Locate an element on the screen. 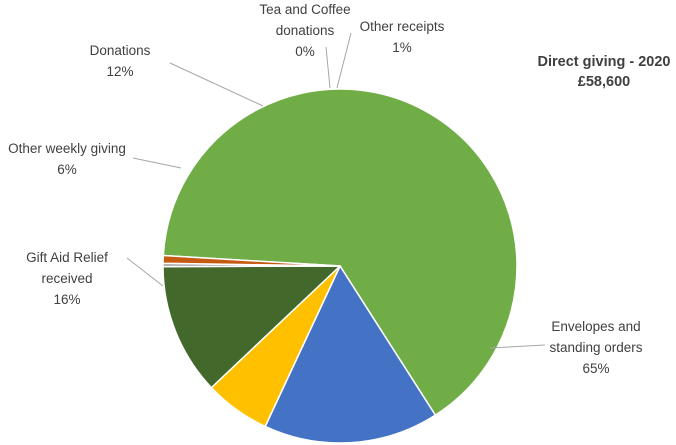 This screenshot has width=676, height=445. chart-subtitle: £58,600 is located at coordinates (604, 82).